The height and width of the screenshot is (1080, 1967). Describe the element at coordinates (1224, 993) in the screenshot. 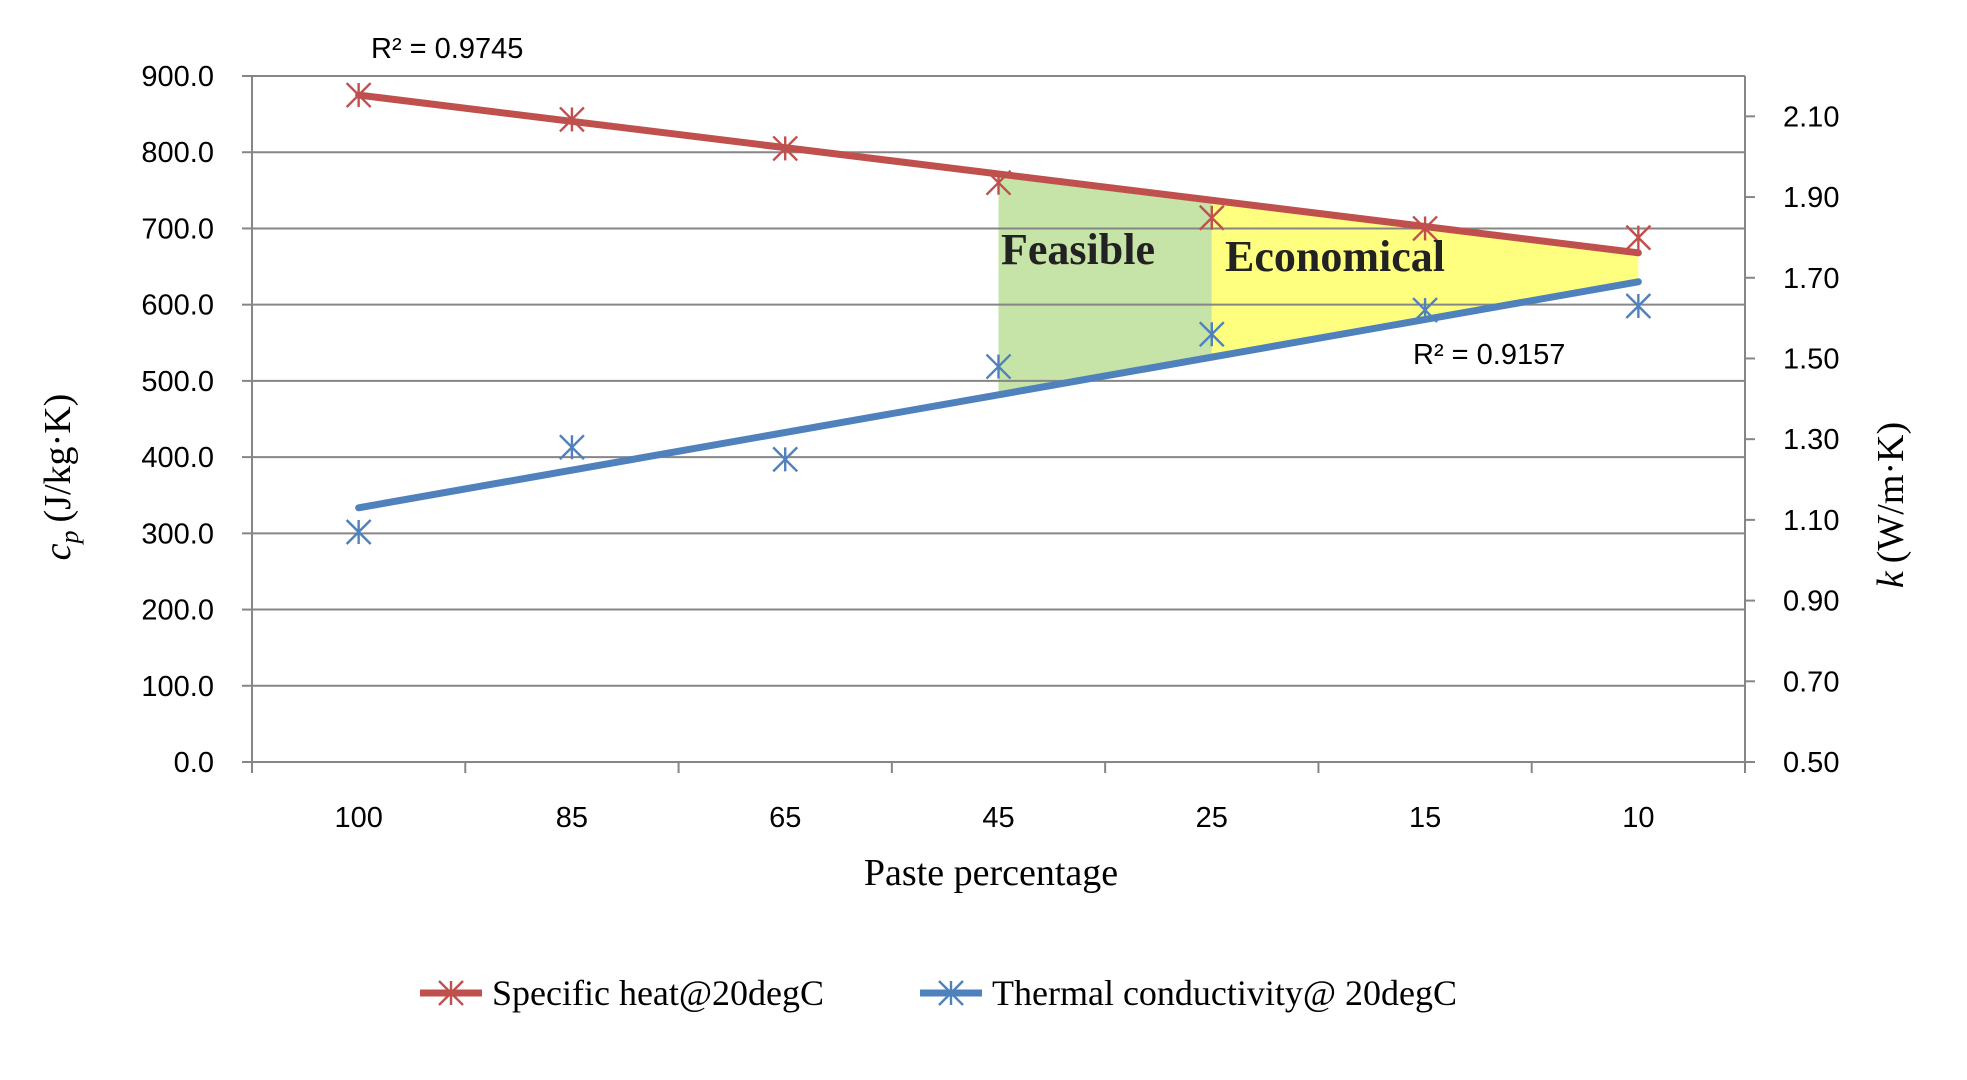

I see `legend-label-thermal-conductivity: Thermal conductivity@ 20degC` at that location.